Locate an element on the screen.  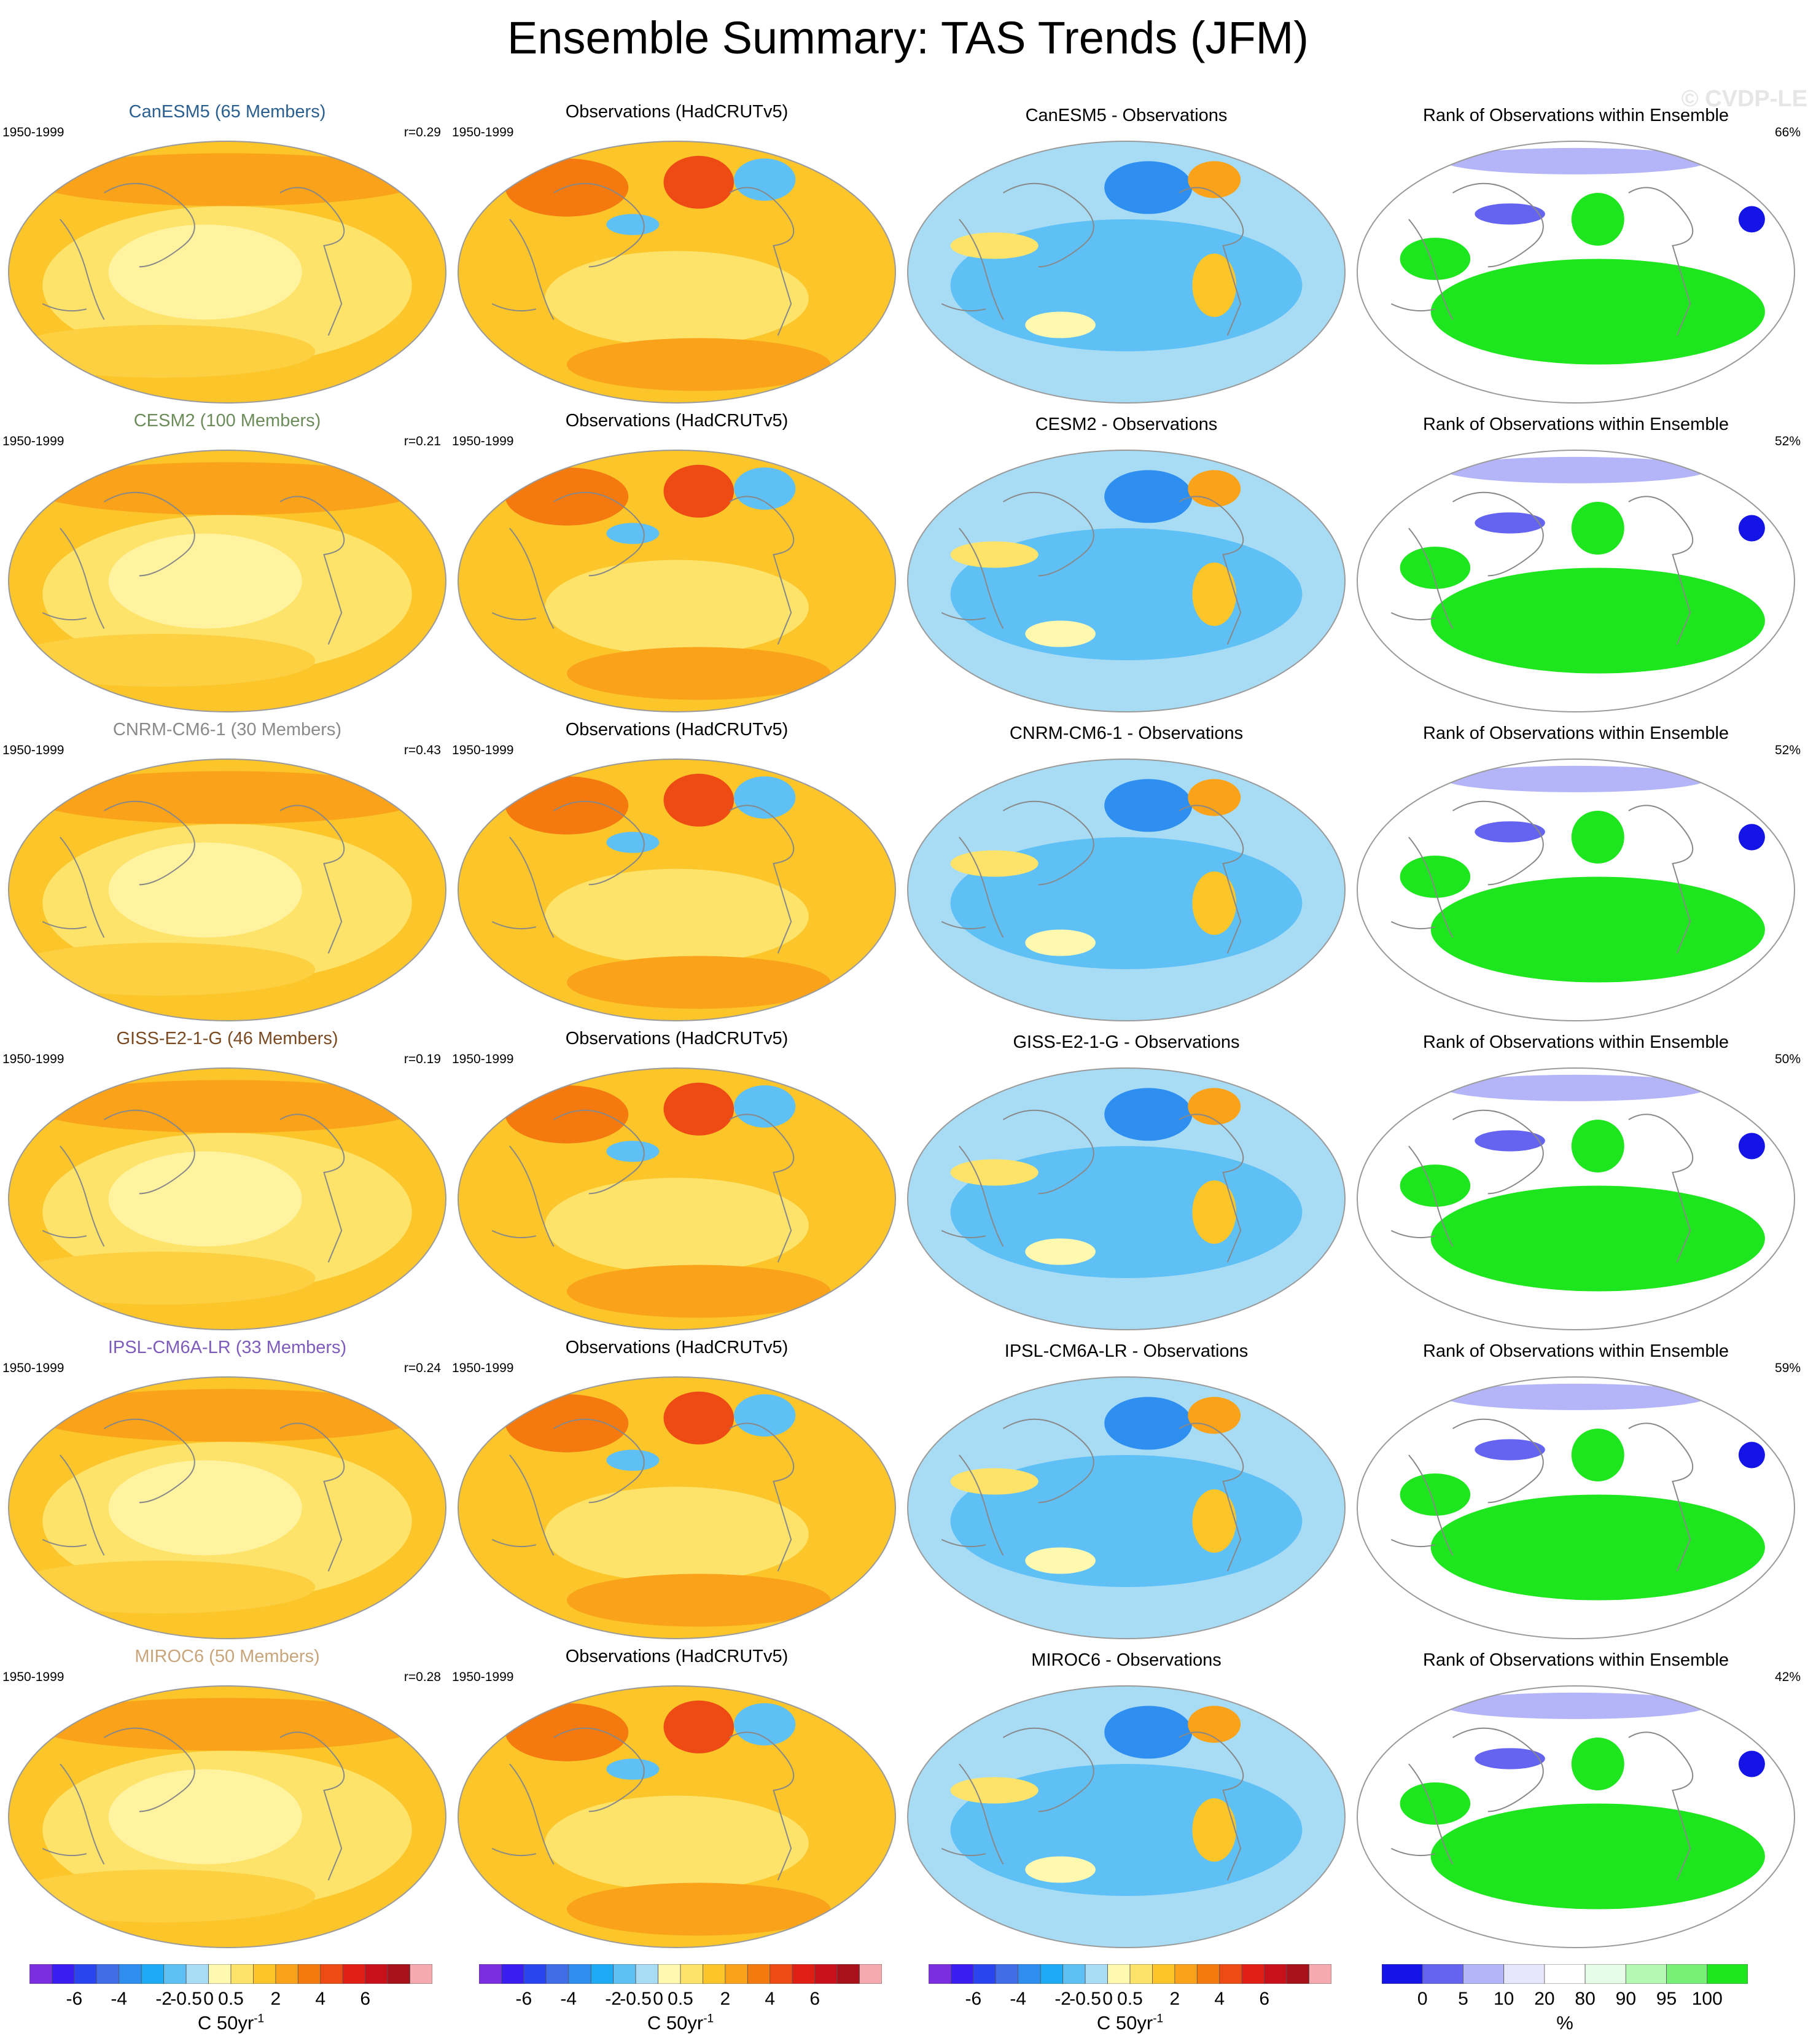
colorbar-tick-label: 100 is located at coordinates (1707, 1999).